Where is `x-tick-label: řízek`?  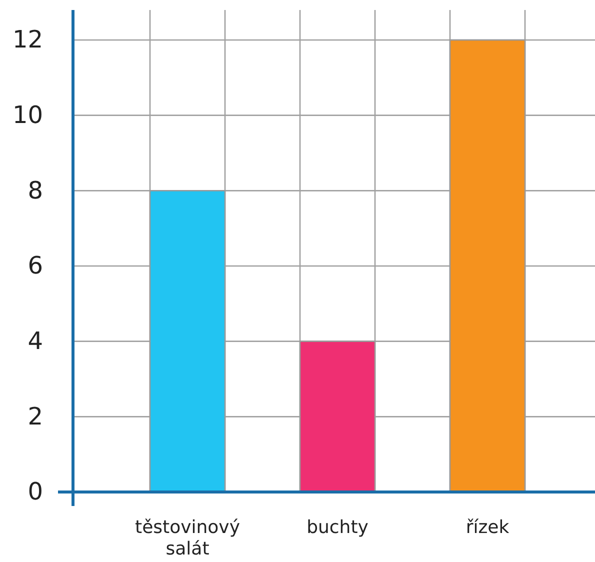 x-tick-label: řízek is located at coordinates (488, 527).